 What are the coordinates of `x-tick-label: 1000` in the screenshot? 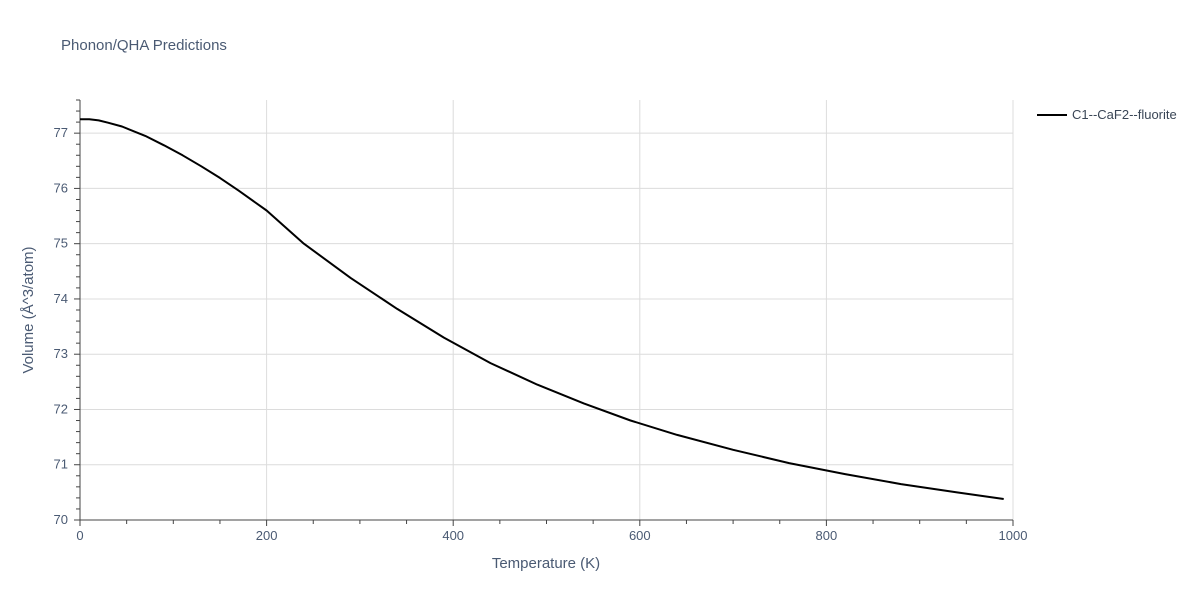 It's located at (1013, 535).